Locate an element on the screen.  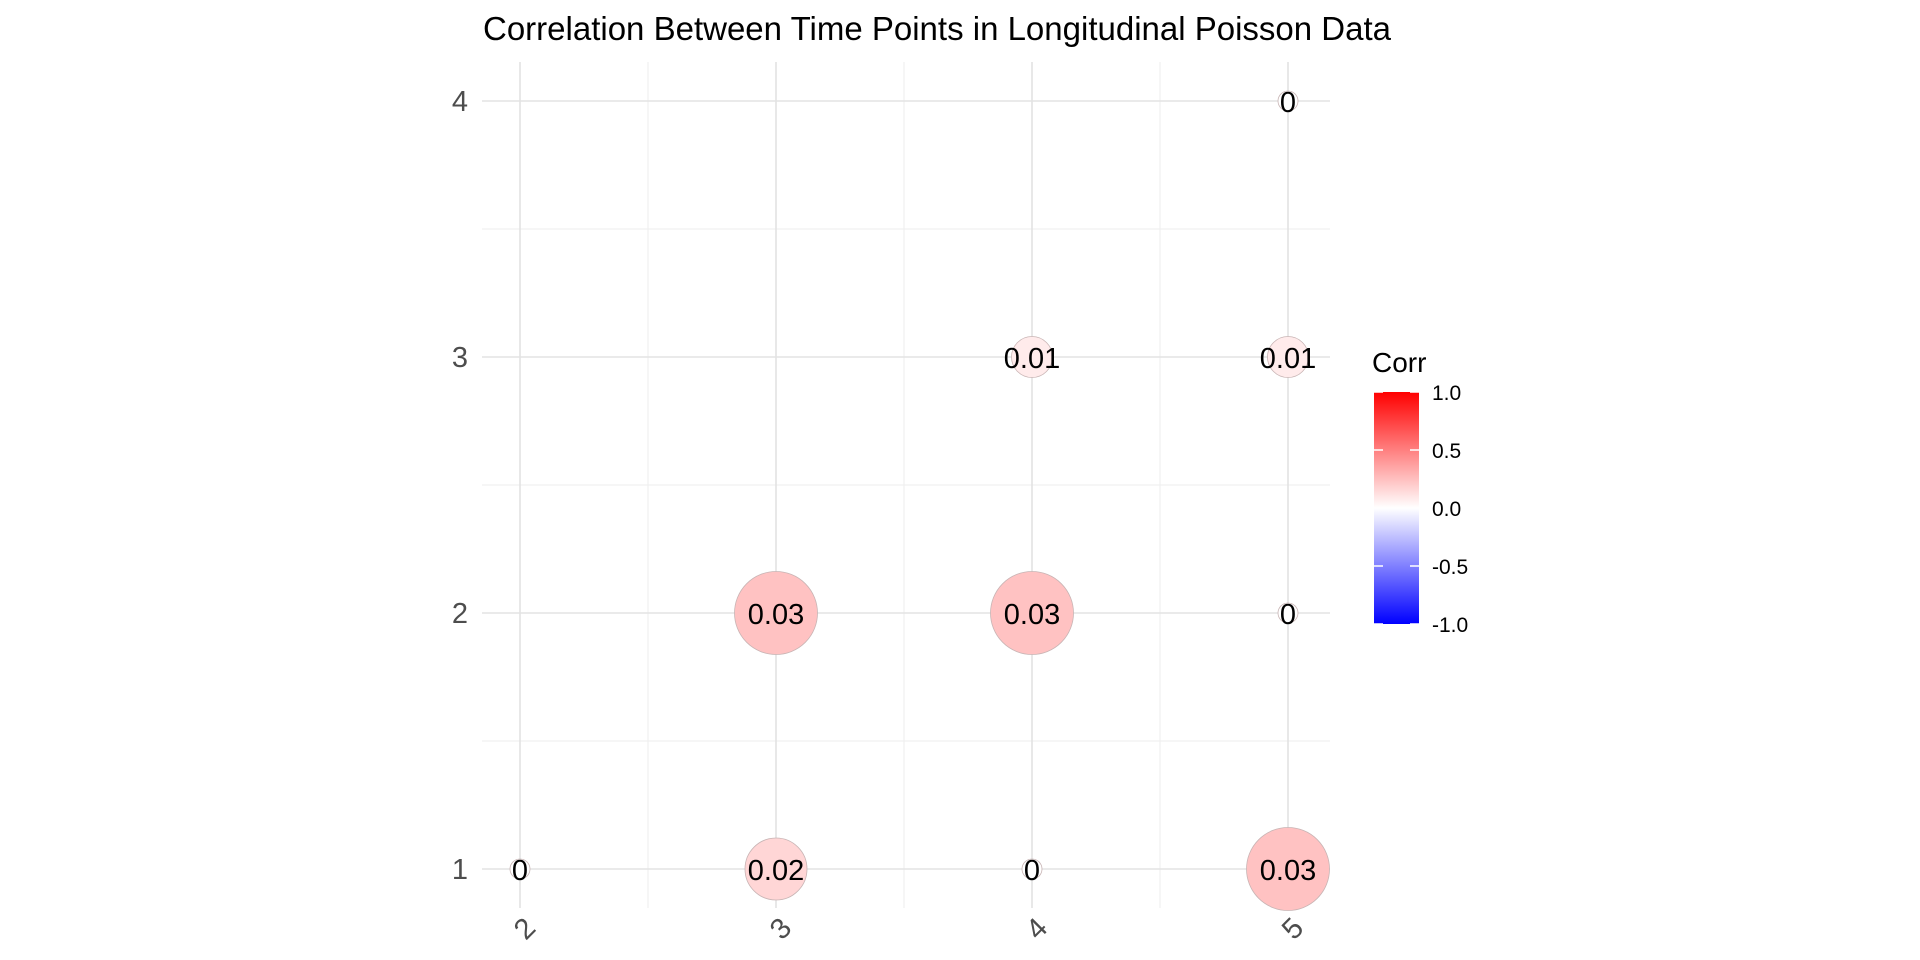
x-tick-label: 5 is located at coordinates (1293, 929).